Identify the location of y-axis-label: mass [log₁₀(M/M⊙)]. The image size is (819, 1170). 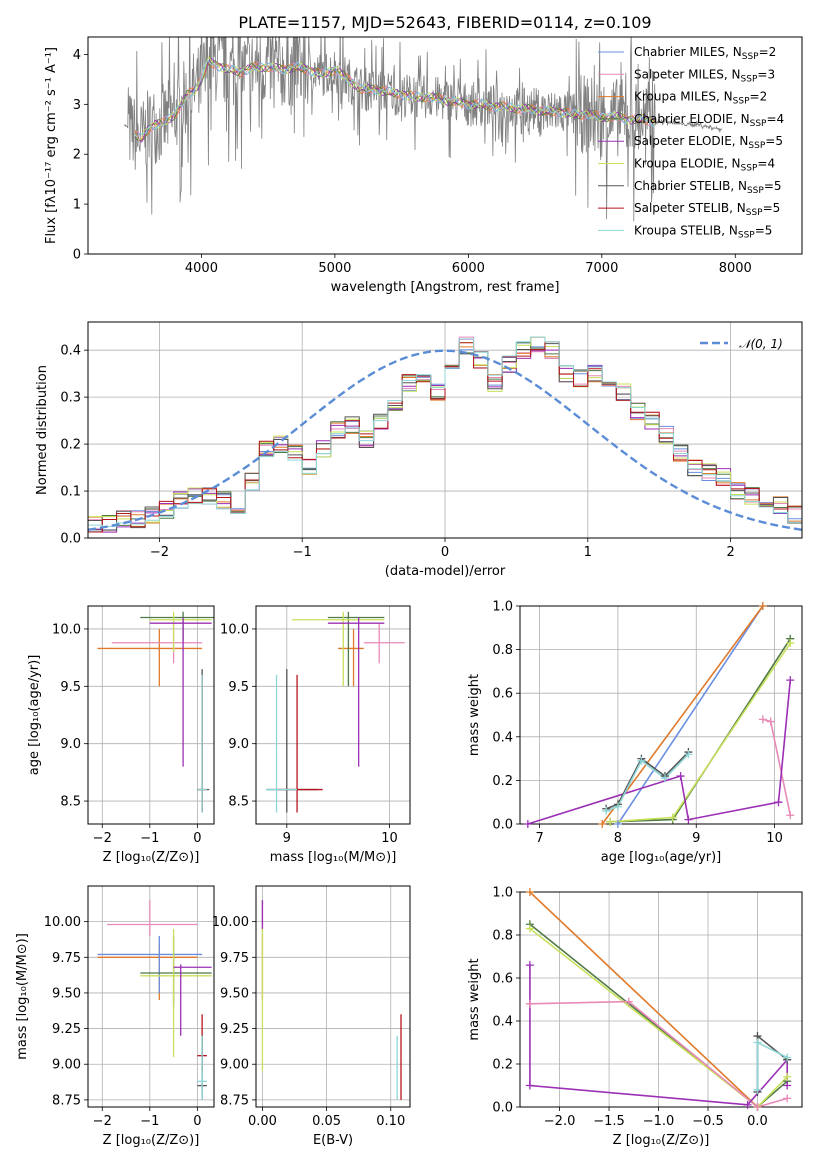
(22, 996).